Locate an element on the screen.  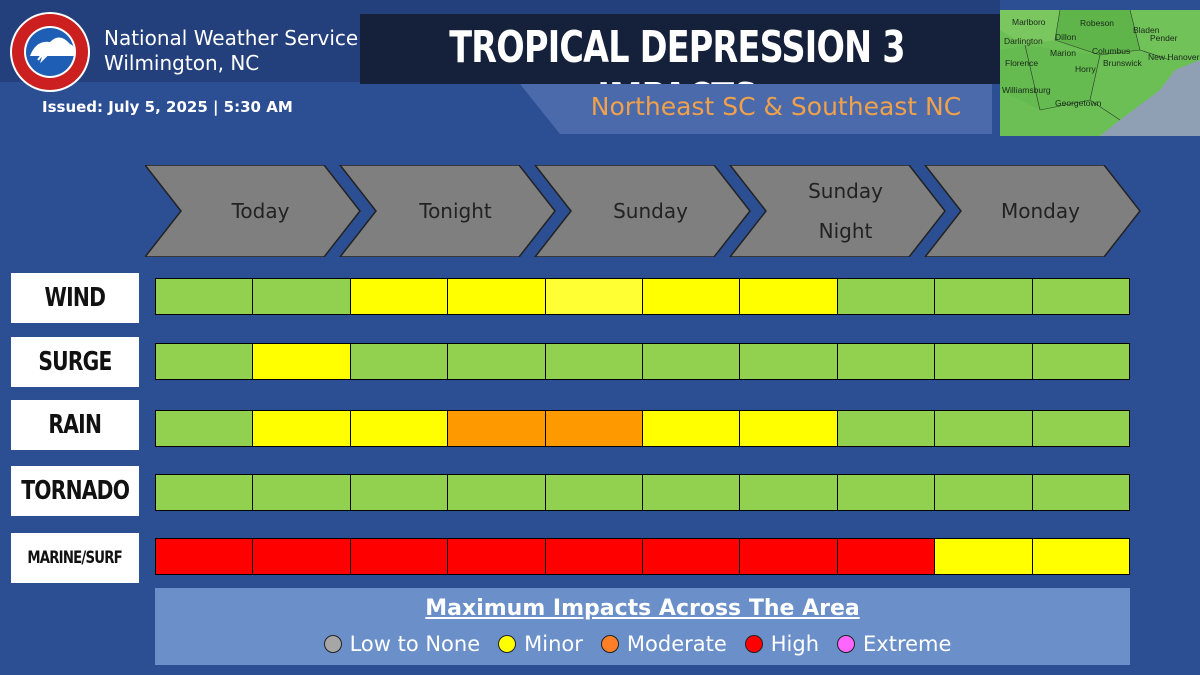
period-line-1: Monday is located at coordinates (1040, 211).